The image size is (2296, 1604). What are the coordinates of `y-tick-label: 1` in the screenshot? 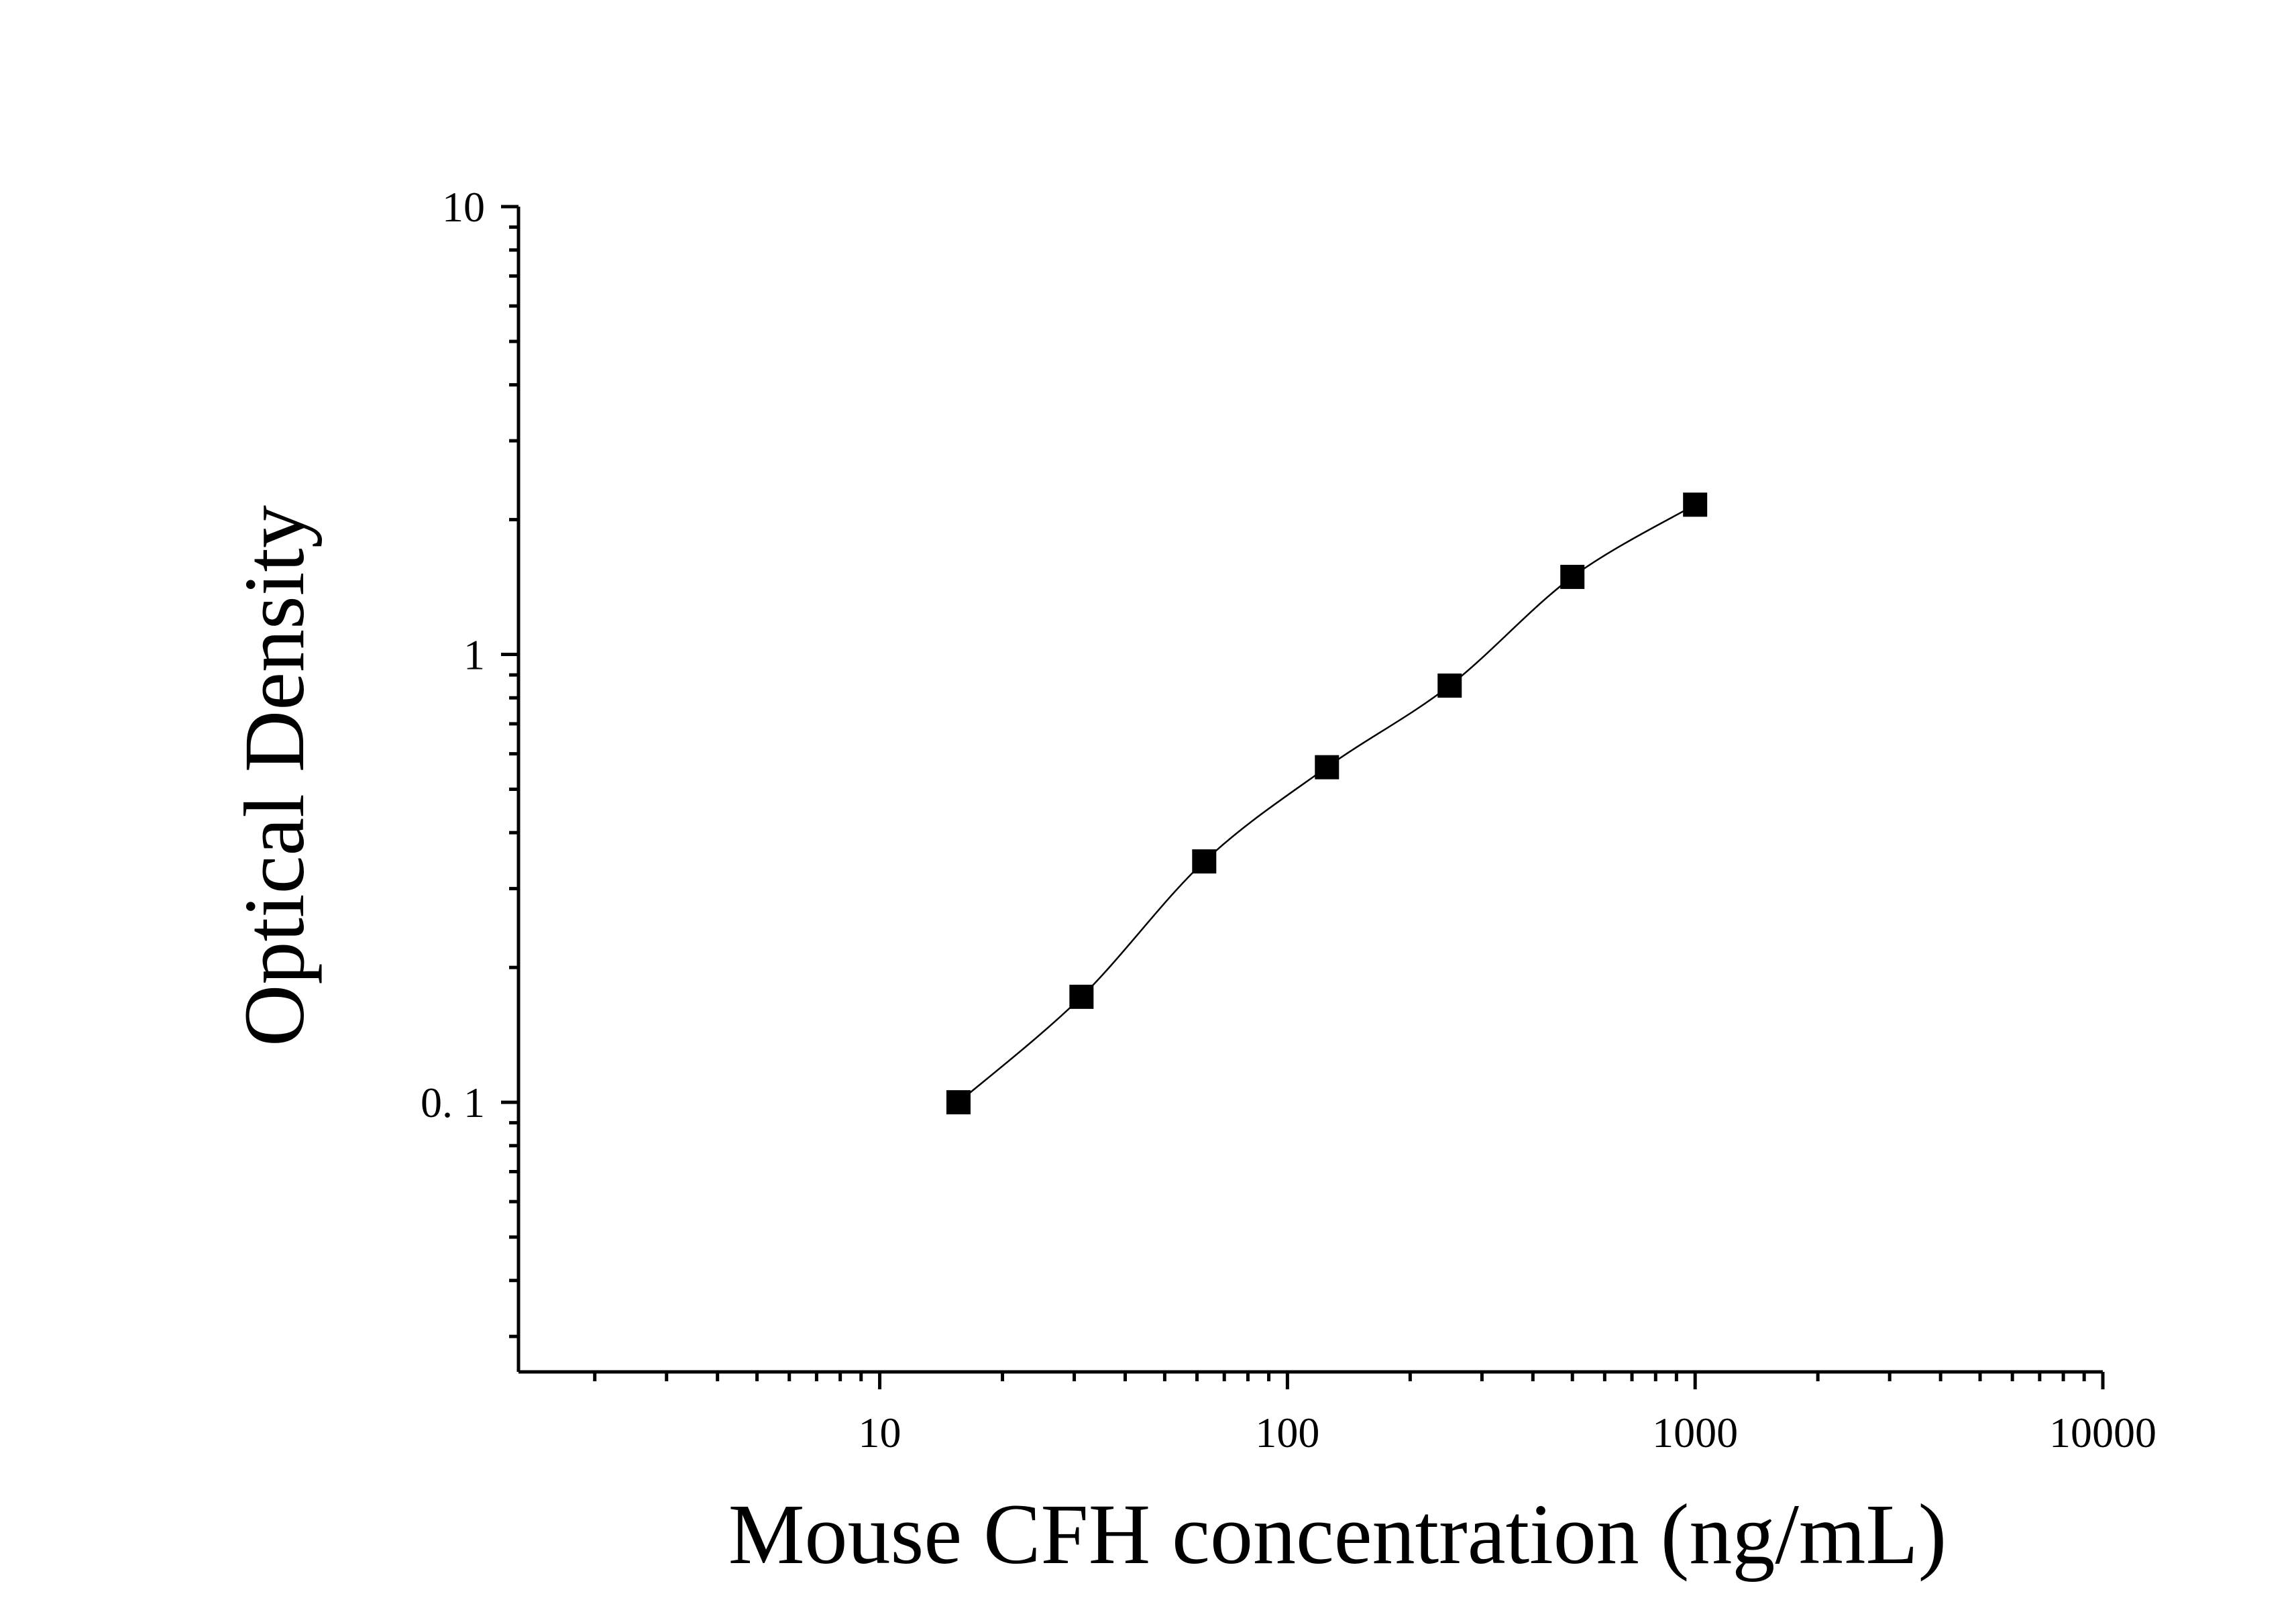 It's located at (474, 655).